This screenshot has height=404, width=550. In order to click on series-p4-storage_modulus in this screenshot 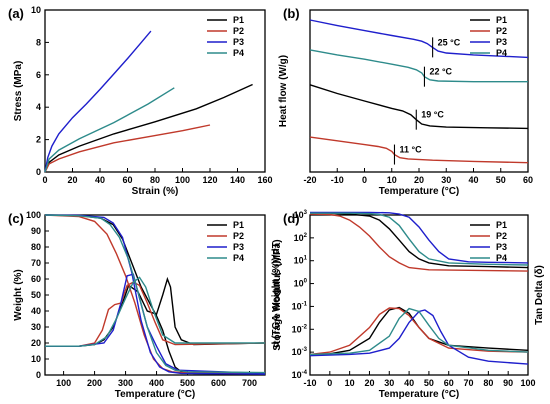, I will do `click(419, 239)`.